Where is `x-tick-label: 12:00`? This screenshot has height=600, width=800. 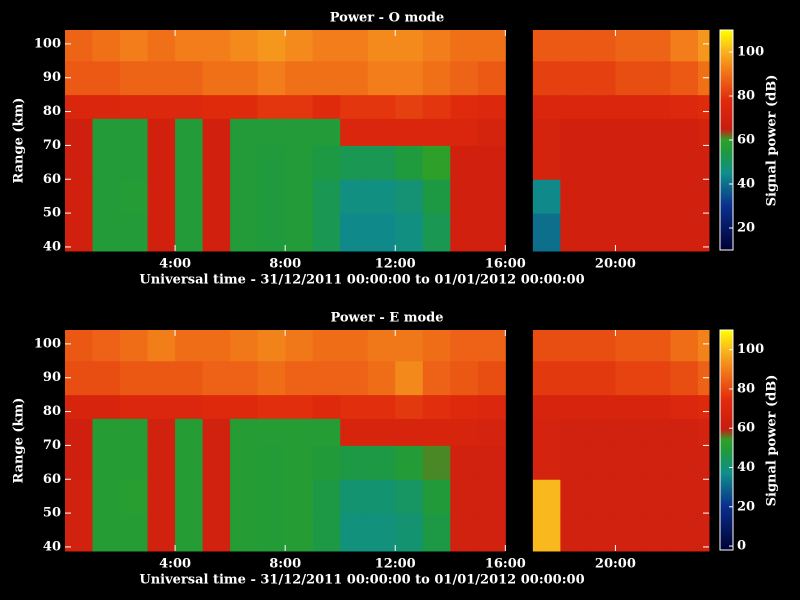
x-tick-label: 12:00 is located at coordinates (395, 264).